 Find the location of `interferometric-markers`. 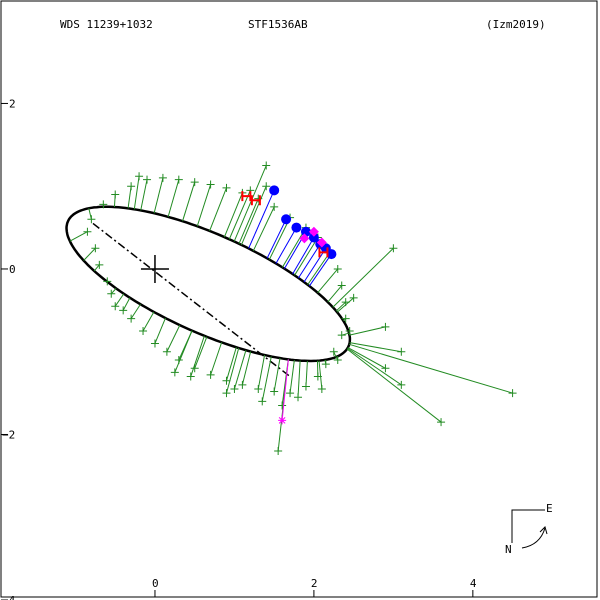

interferometric-markers is located at coordinates (302, 325).